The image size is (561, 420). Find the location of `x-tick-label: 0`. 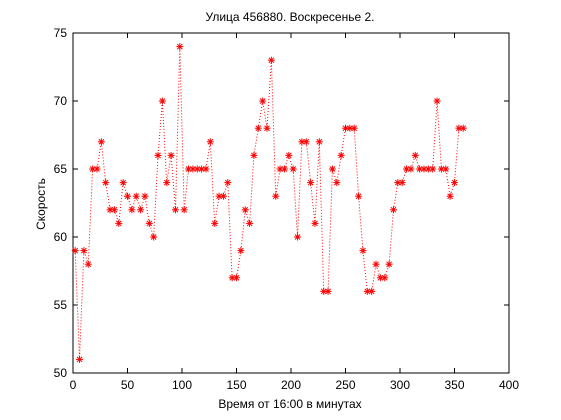

x-tick-label: 0 is located at coordinates (73, 385).